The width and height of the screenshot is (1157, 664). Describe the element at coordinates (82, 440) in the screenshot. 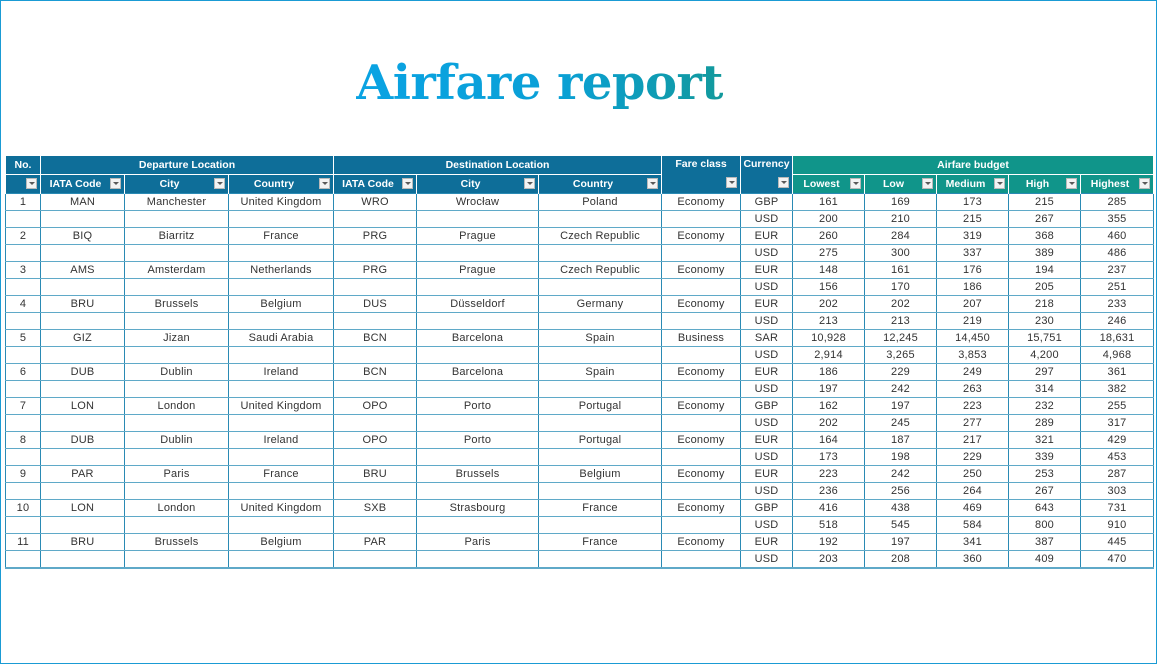

I see `cell-dep-iata: DUB` at that location.